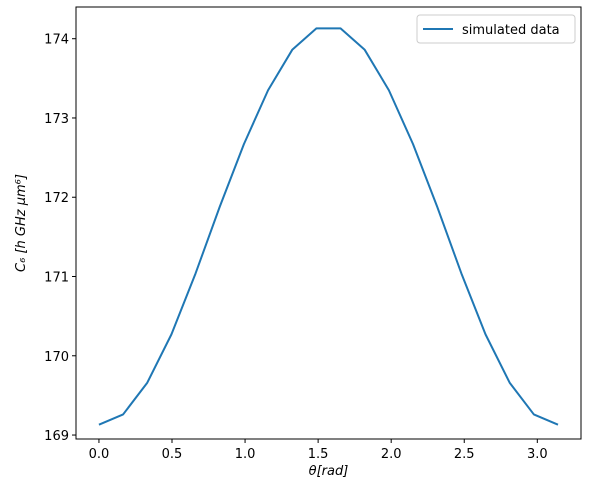 Image resolution: width=589 pixels, height=490 pixels. What do you see at coordinates (56, 198) in the screenshot?
I see `y-tick-label: 172` at bounding box center [56, 198].